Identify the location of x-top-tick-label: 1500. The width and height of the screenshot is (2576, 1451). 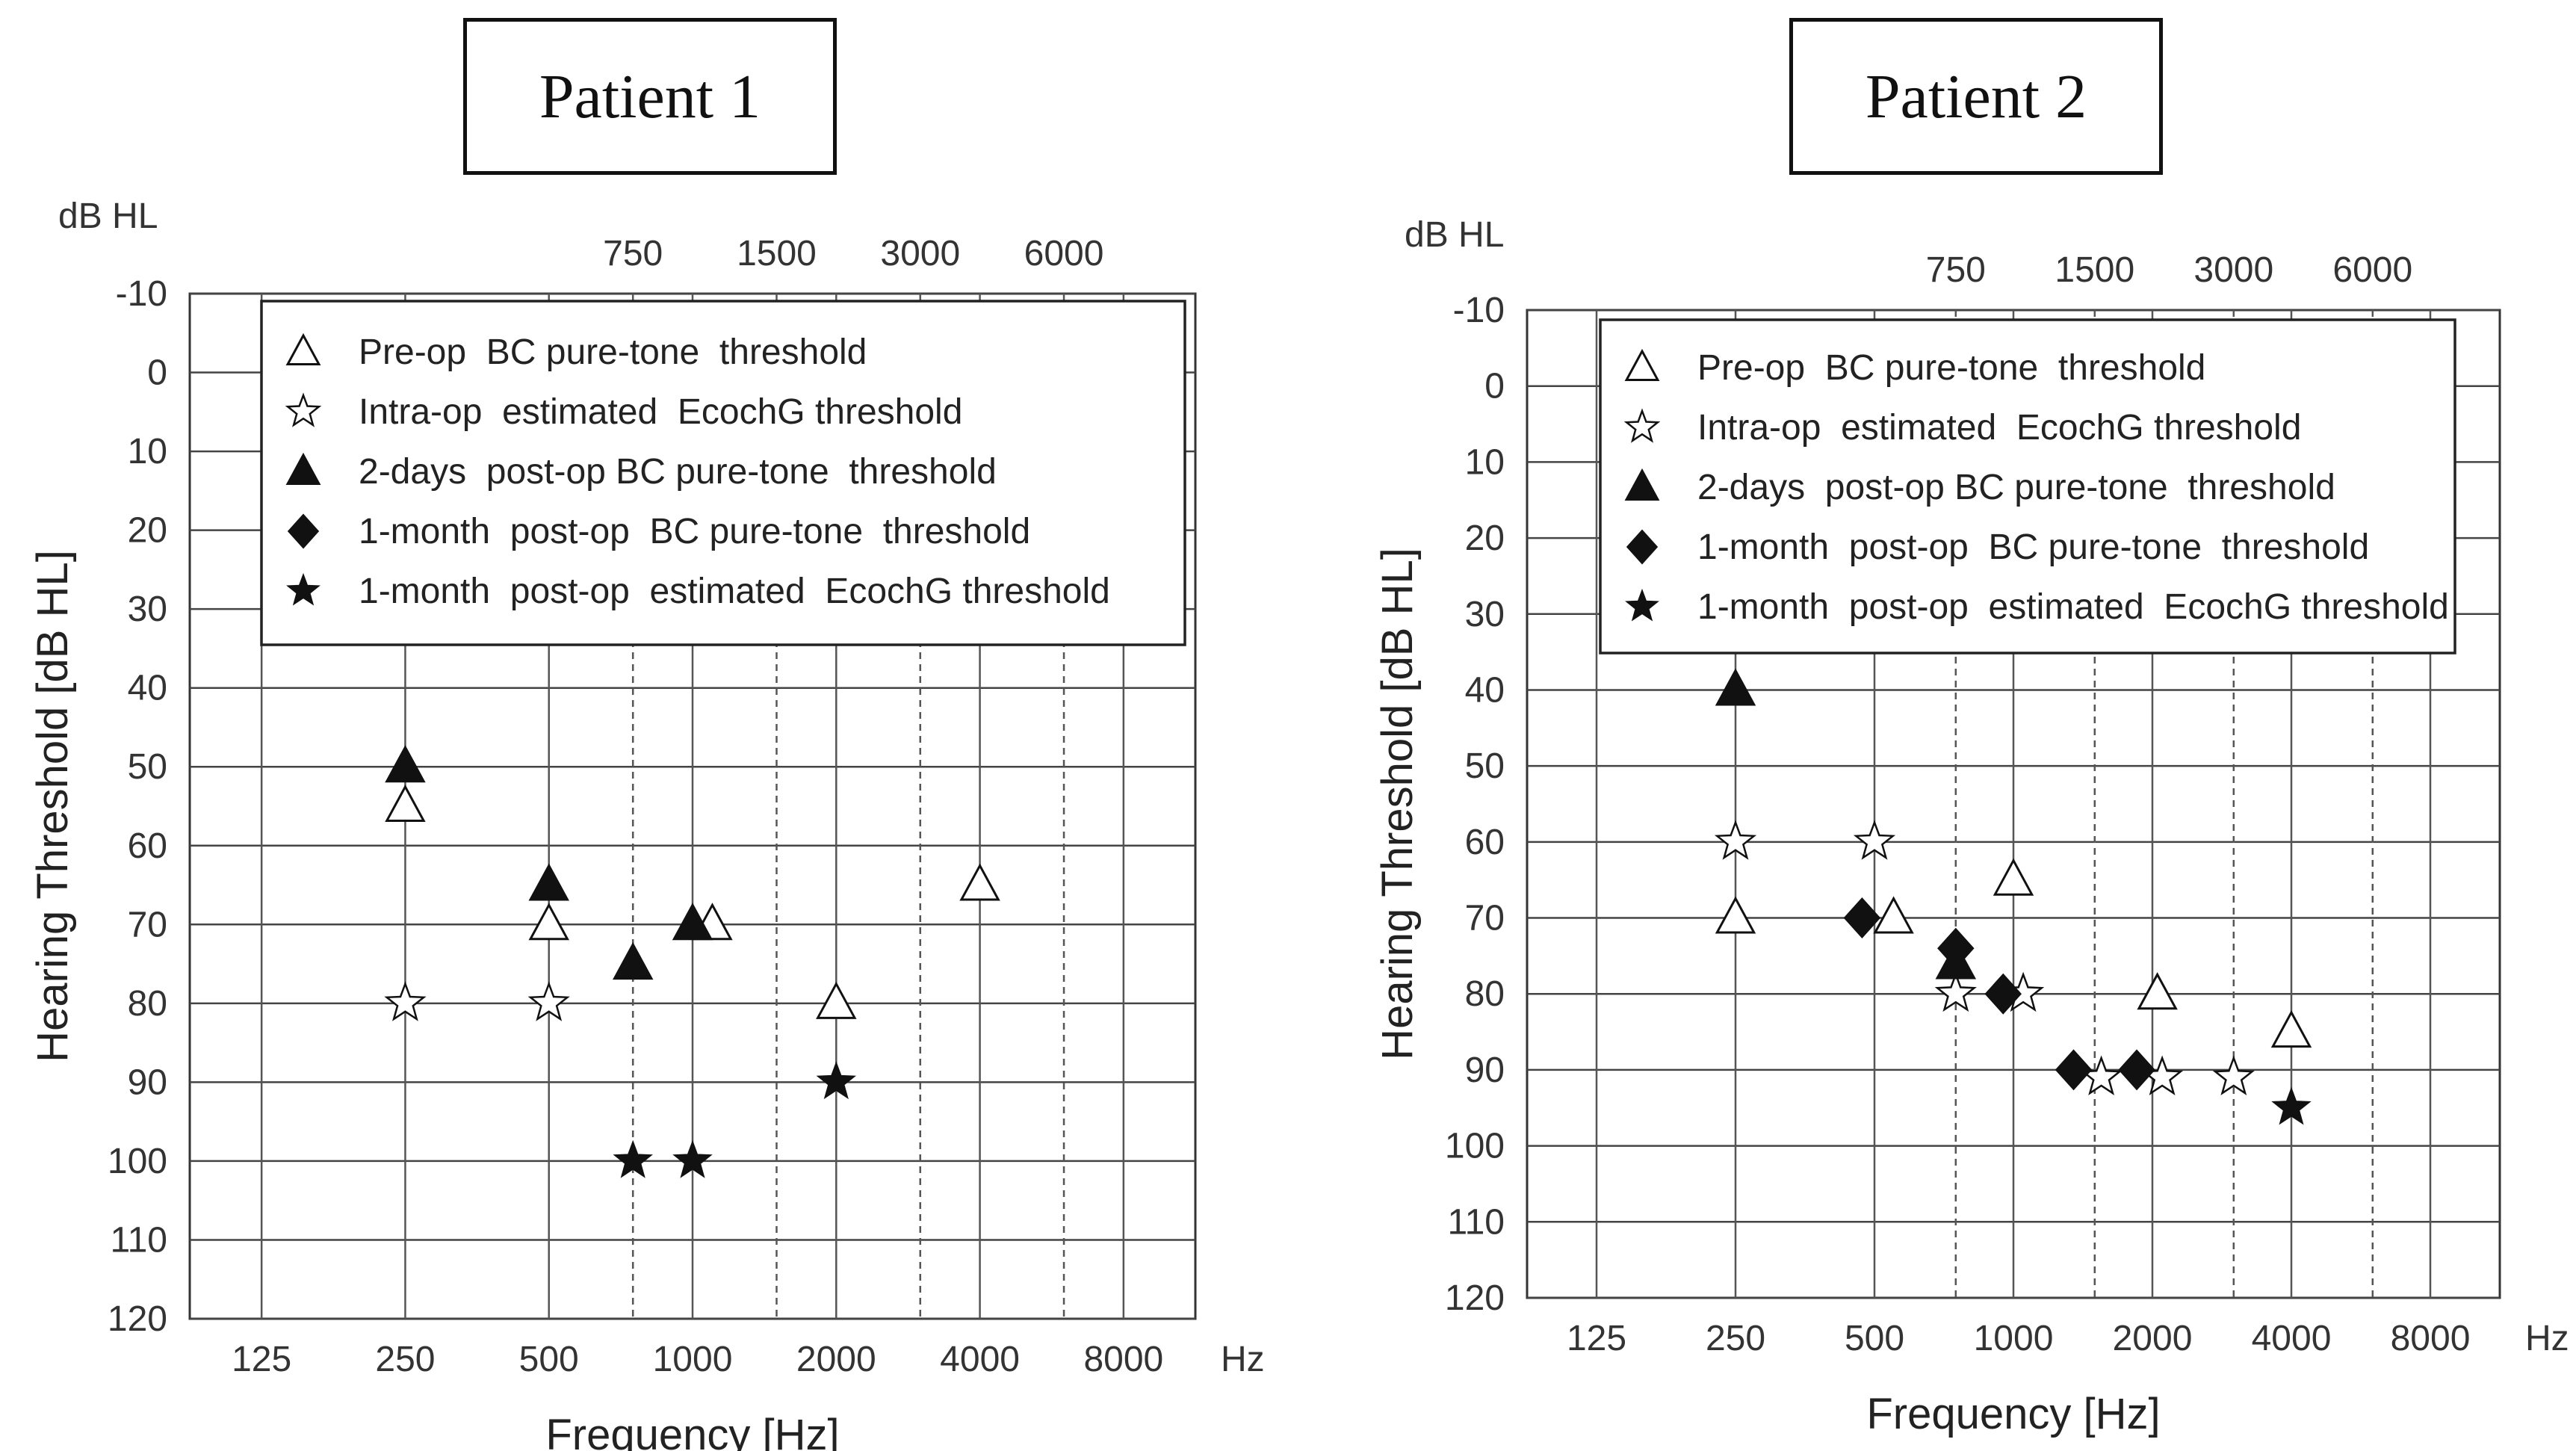
(777, 253).